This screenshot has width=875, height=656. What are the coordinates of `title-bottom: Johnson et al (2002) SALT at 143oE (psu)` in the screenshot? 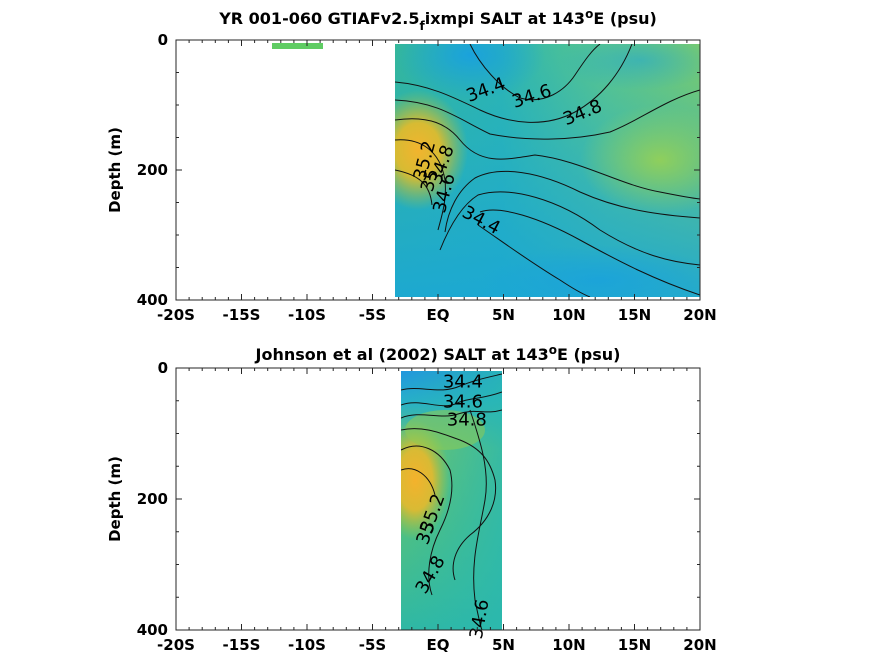 It's located at (438, 353).